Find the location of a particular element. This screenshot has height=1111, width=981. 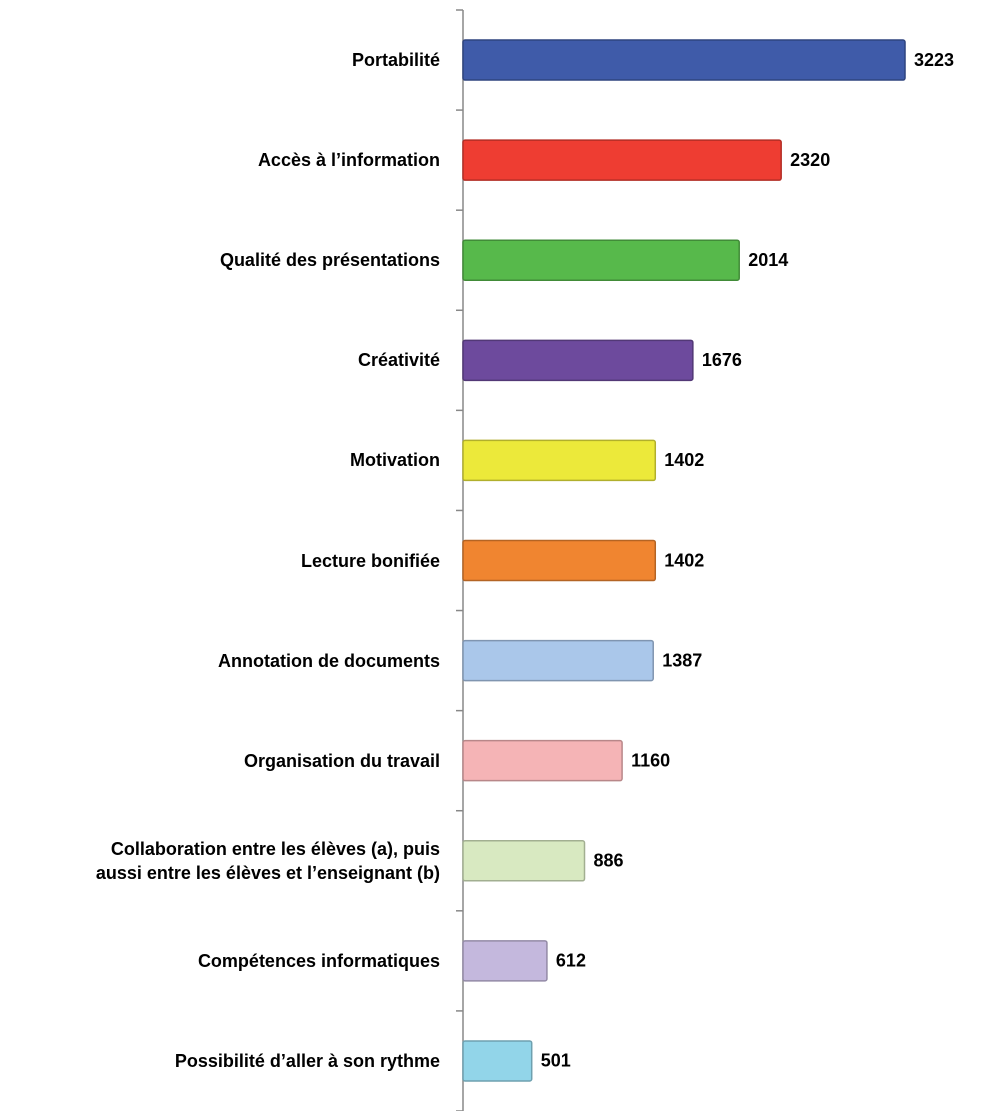

category-label: Organisation du travail is located at coordinates (341, 760).